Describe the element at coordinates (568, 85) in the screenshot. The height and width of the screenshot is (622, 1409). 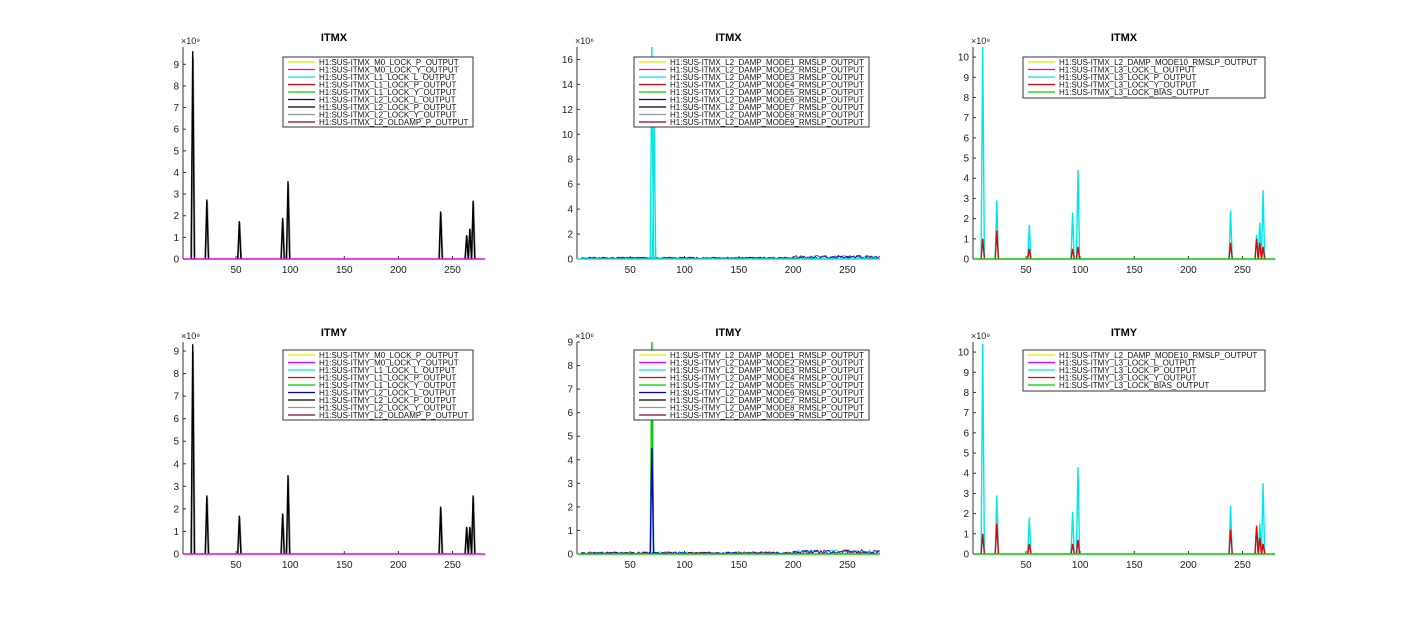
I see `y-tick-label: 14` at that location.